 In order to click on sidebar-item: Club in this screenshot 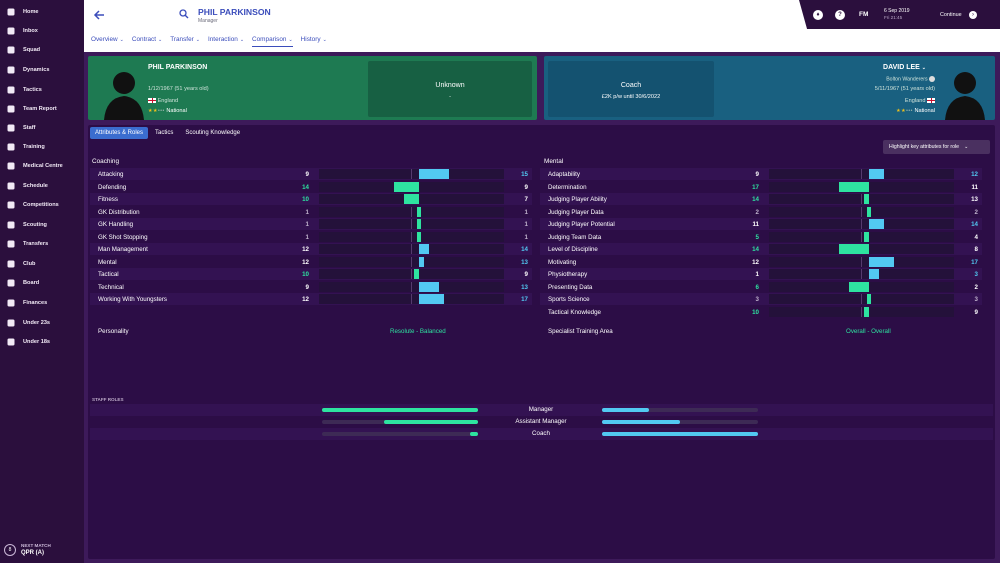, I will do `click(42, 264)`.